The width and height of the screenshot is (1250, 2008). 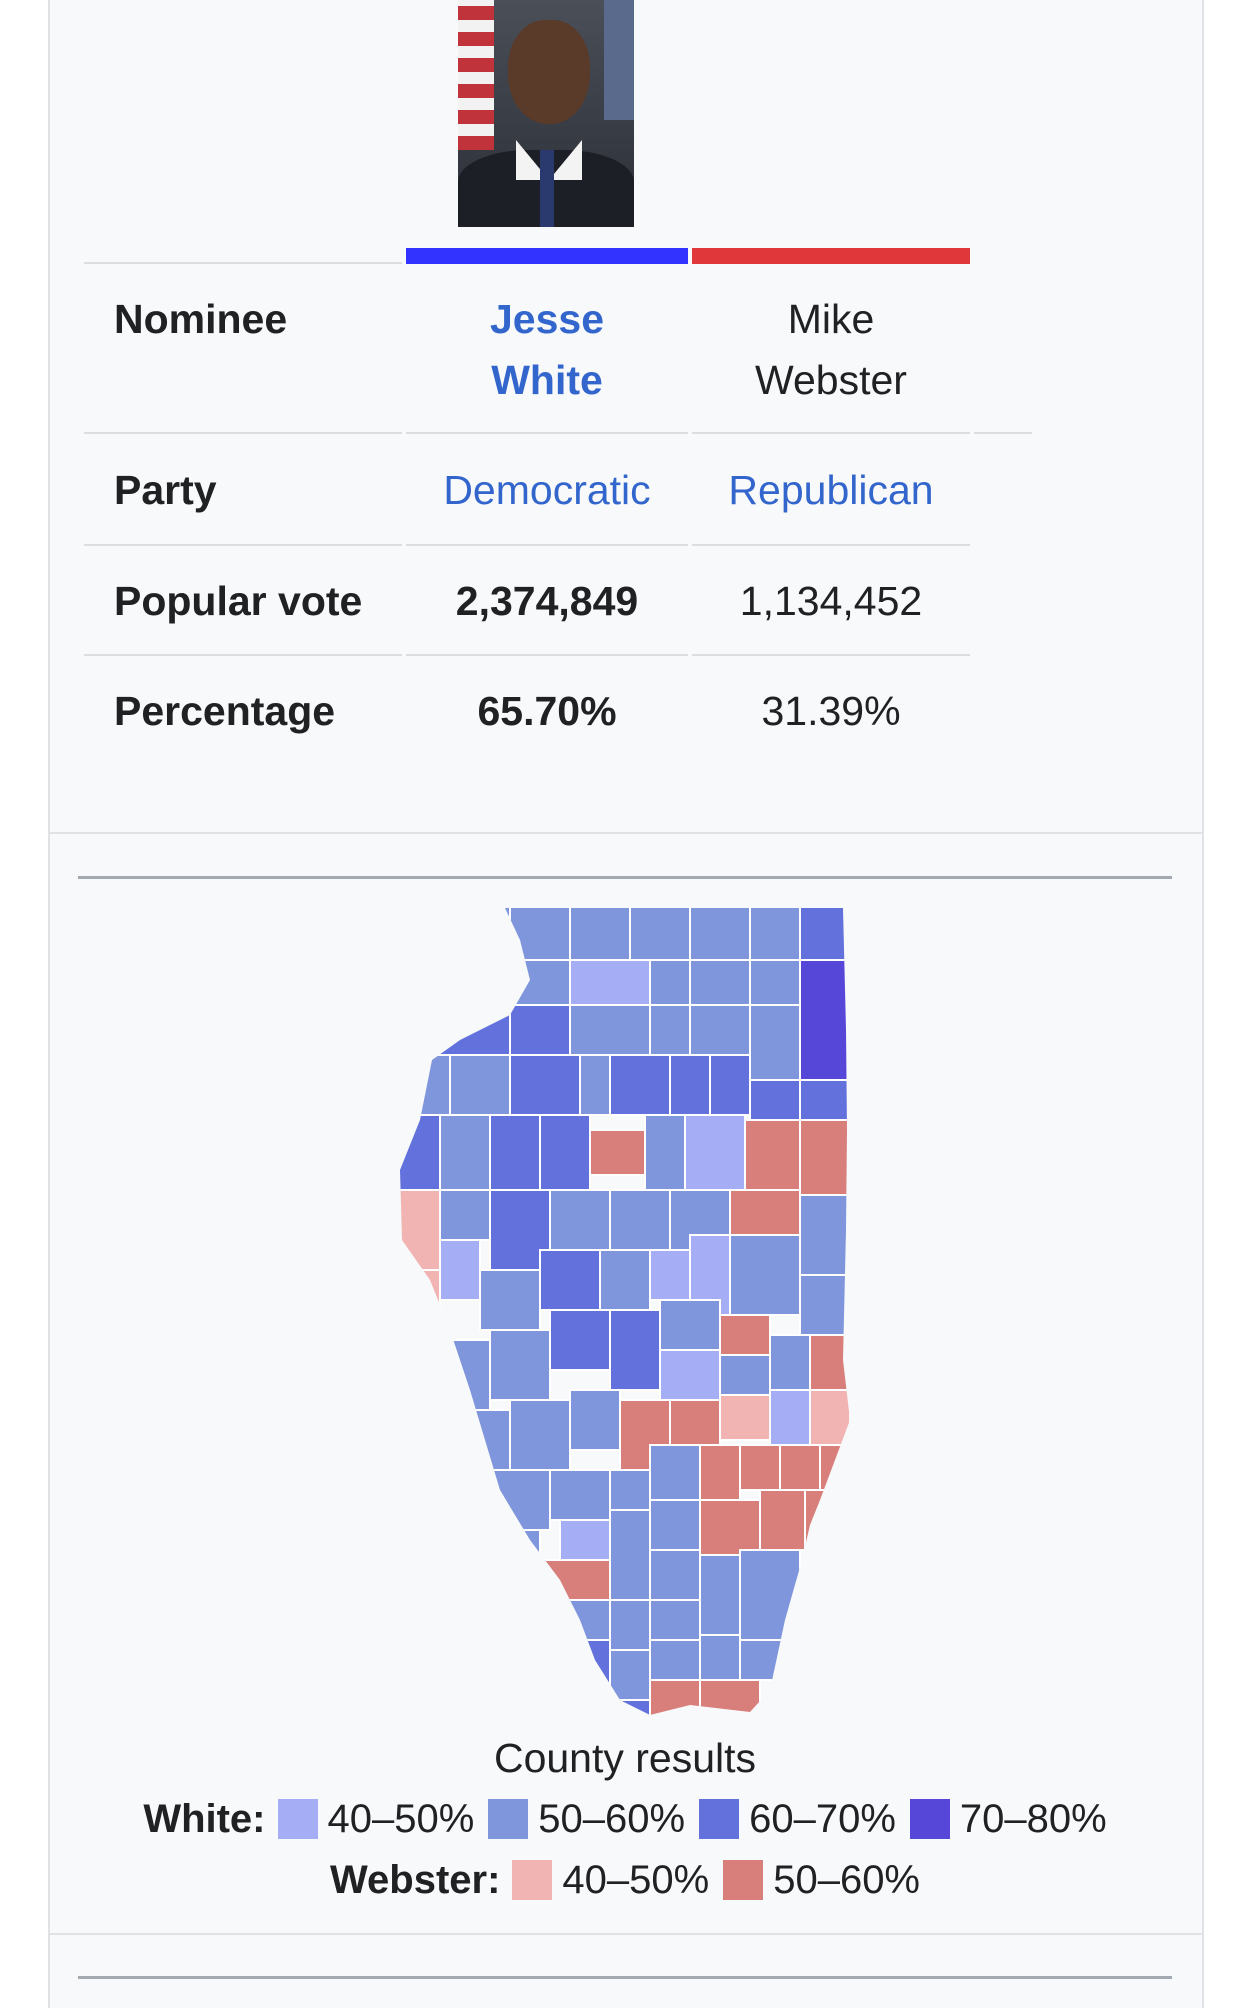 I want to click on candidate-1-name-line2: White, so click(x=547, y=380).